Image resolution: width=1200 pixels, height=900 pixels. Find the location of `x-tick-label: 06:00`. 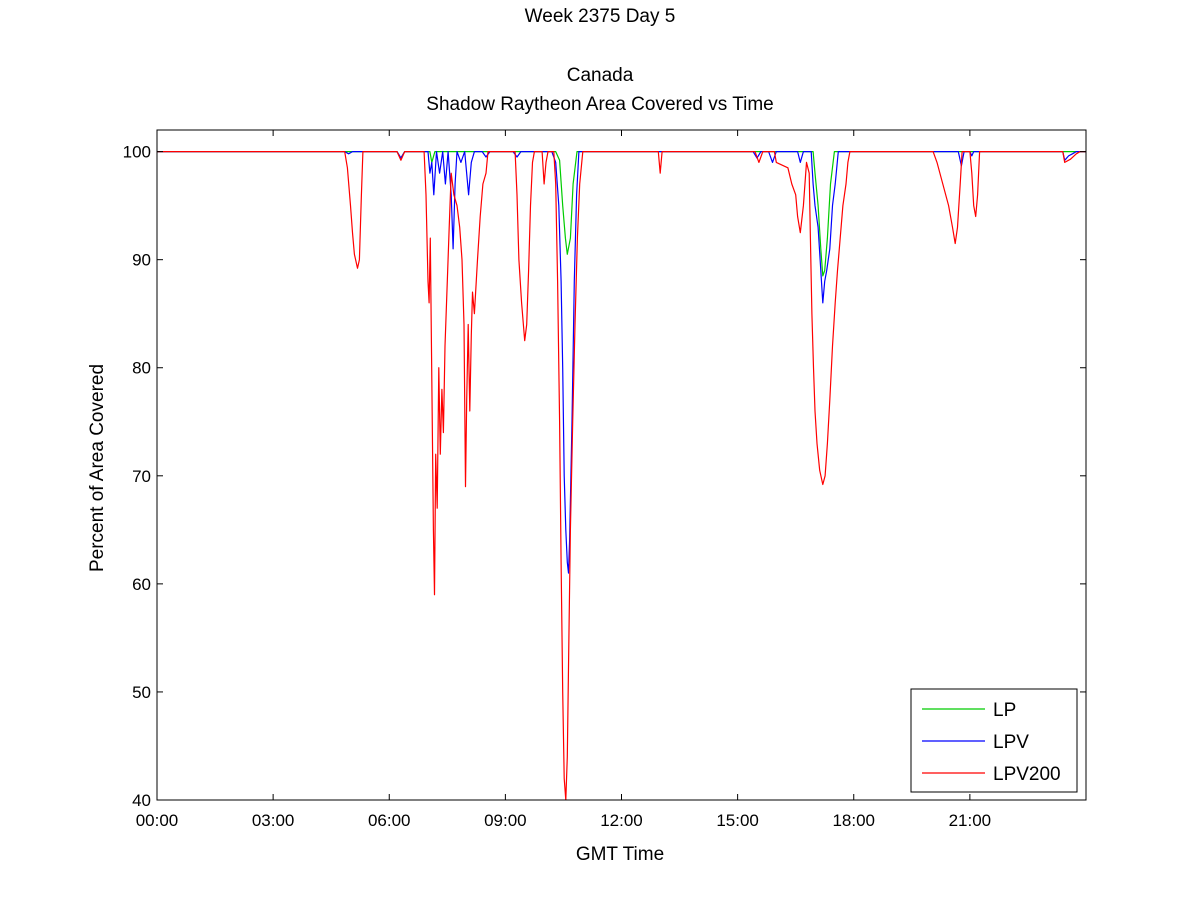

x-tick-label: 06:00 is located at coordinates (389, 820).